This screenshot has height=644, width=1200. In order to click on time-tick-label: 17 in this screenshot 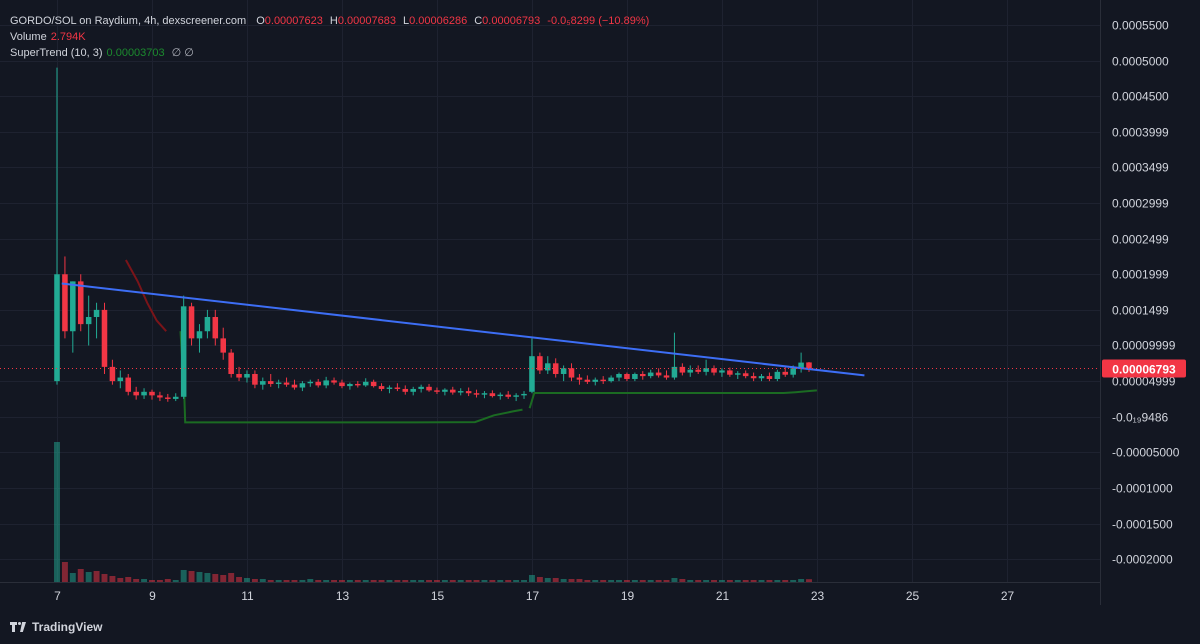, I will do `click(533, 596)`.